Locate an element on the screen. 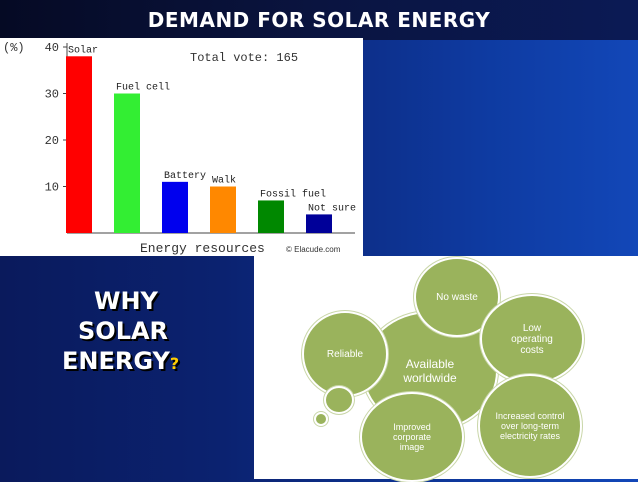 This screenshot has height=482, width=638. source-credit: © Elacude.com is located at coordinates (313, 249).